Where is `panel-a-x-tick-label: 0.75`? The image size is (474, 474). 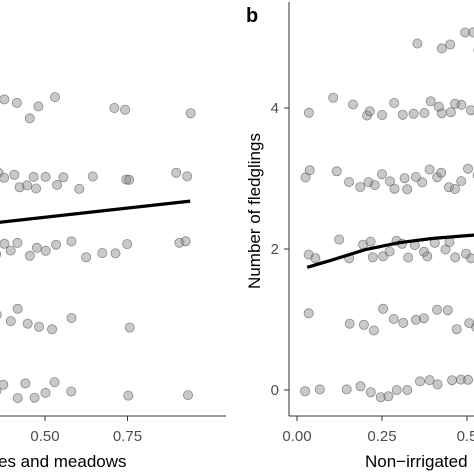
panel-a-x-tick-label: 0.75 is located at coordinates (127, 436).